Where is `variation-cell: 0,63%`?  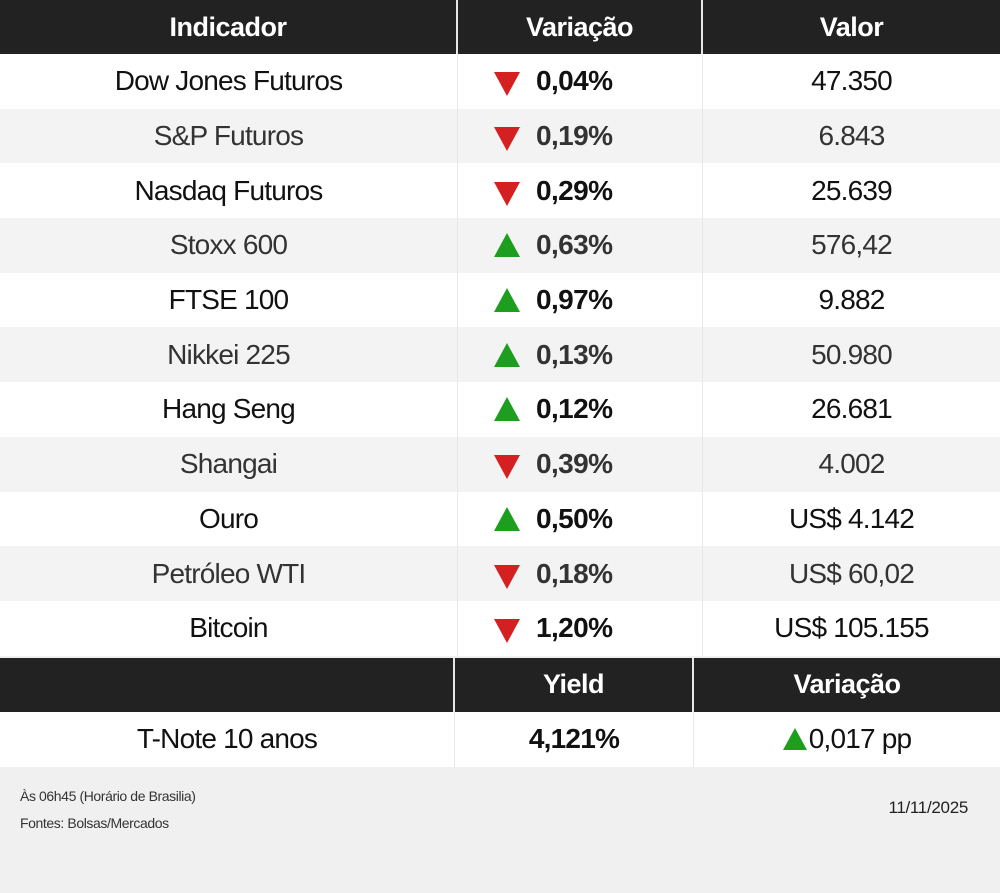
variation-cell: 0,63% is located at coordinates (580, 245).